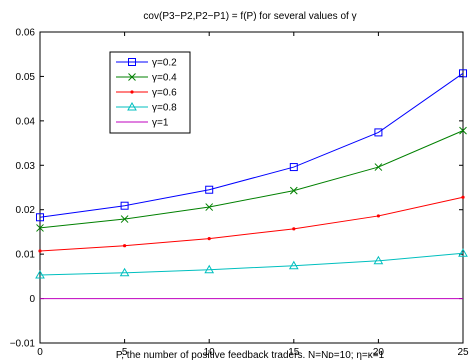 This screenshot has height=364, width=469. What do you see at coordinates (23, 344) in the screenshot?
I see `y-tick-label: −0.01` at bounding box center [23, 344].